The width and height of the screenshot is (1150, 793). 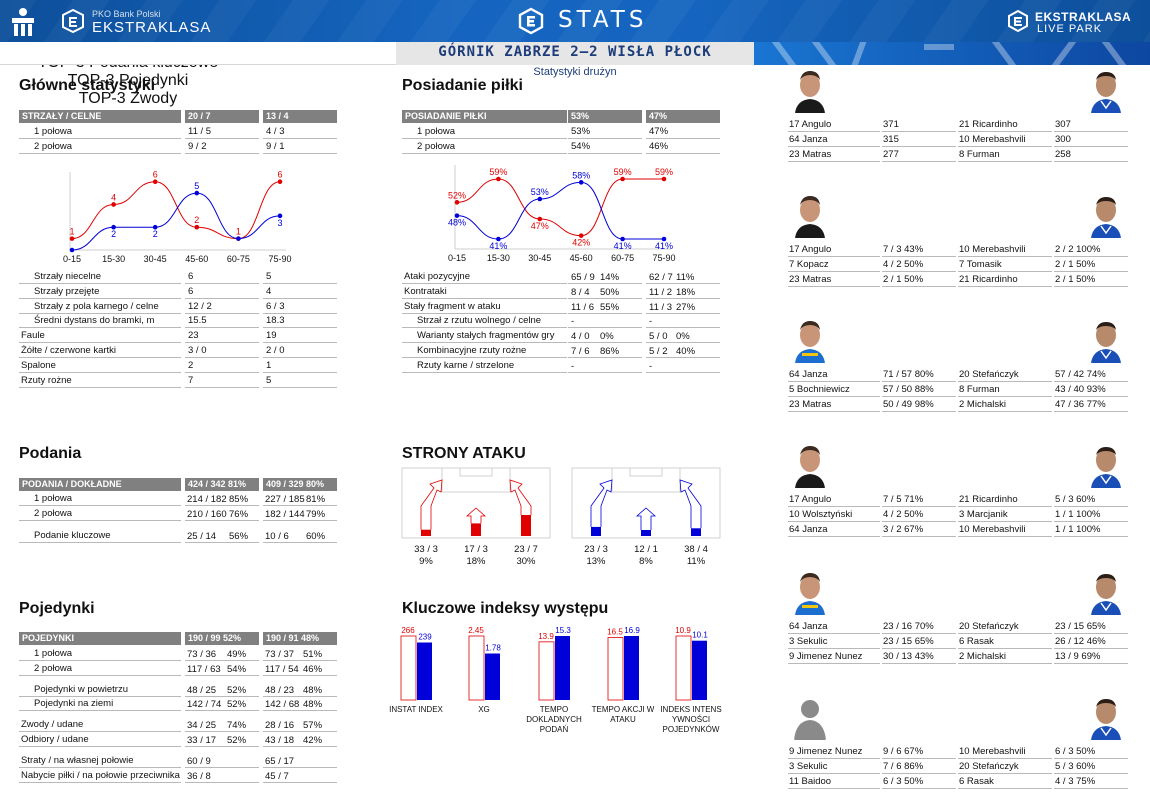 I want to click on top3-value-home: 57 / 50 88%, so click(x=919, y=390).